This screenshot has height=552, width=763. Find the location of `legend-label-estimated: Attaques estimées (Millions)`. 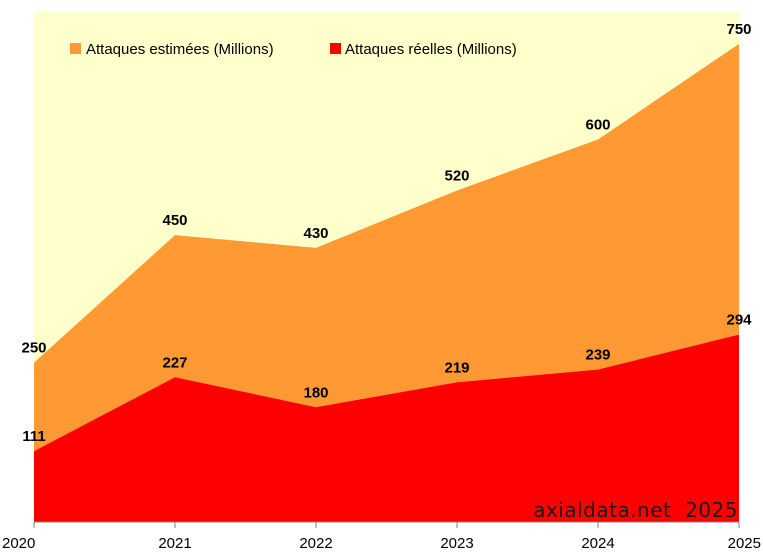

legend-label-estimated: Attaques estimées (Millions) is located at coordinates (180, 49).